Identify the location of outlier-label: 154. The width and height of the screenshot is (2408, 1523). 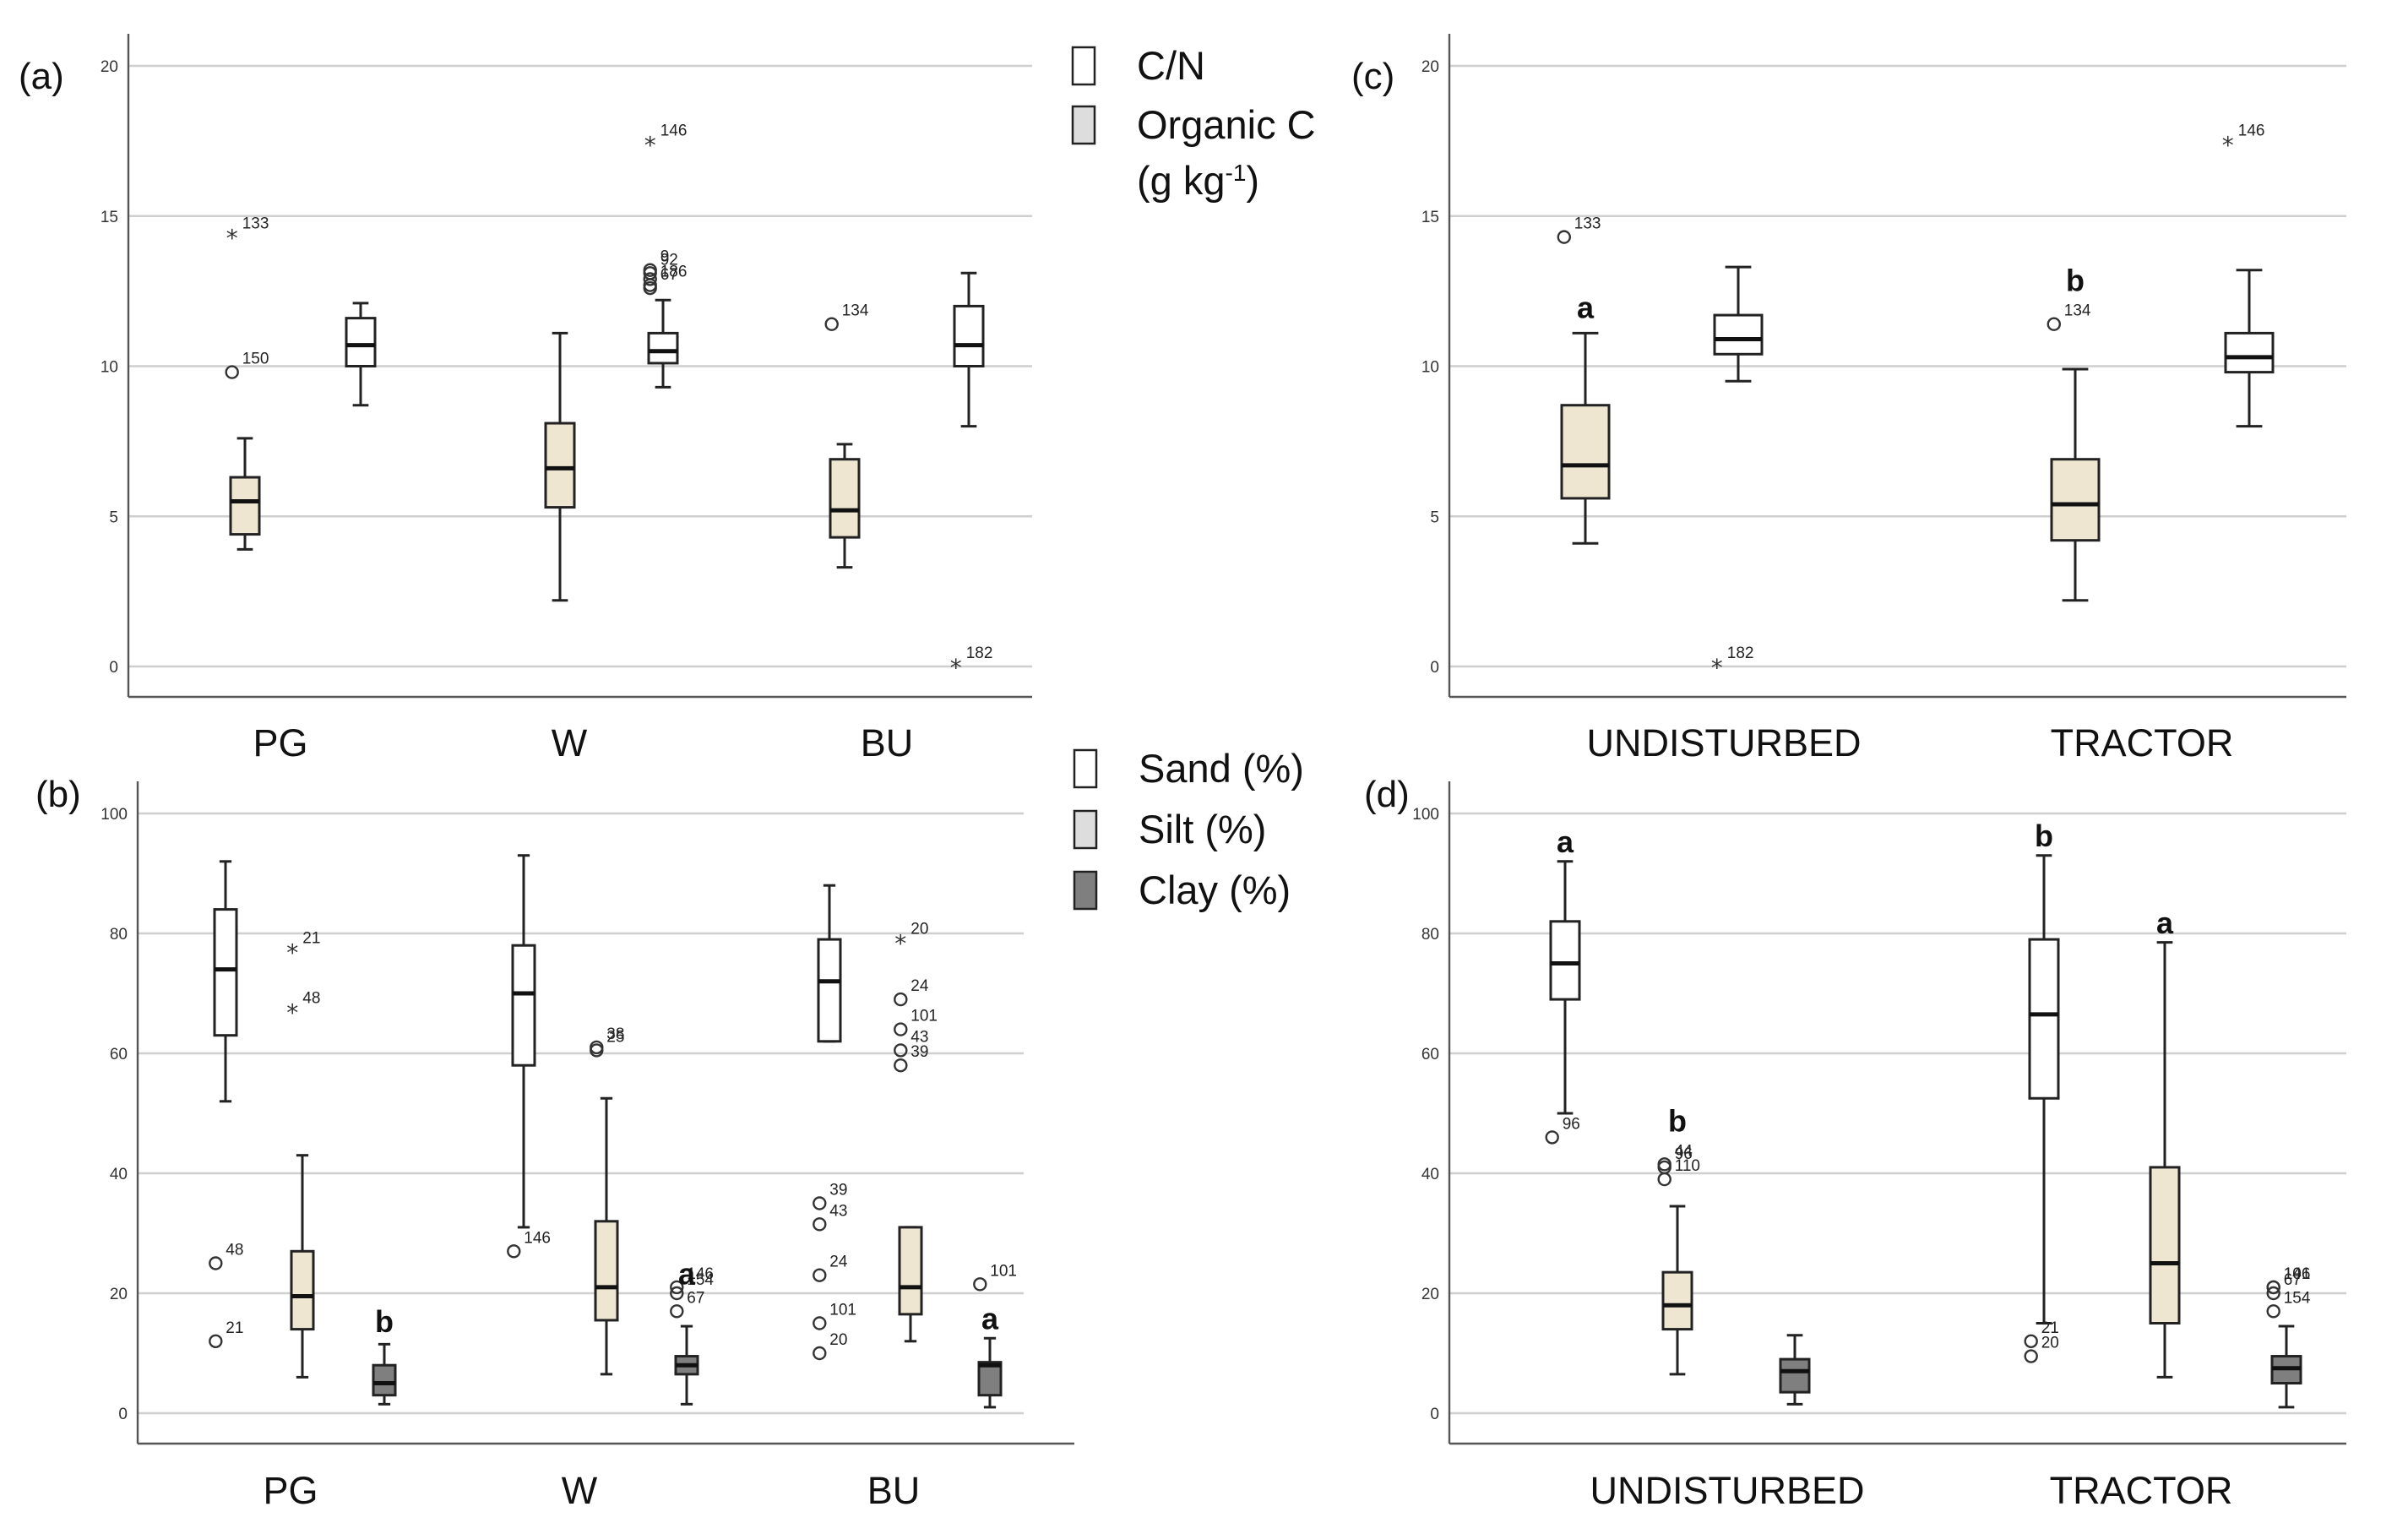
(700, 1280).